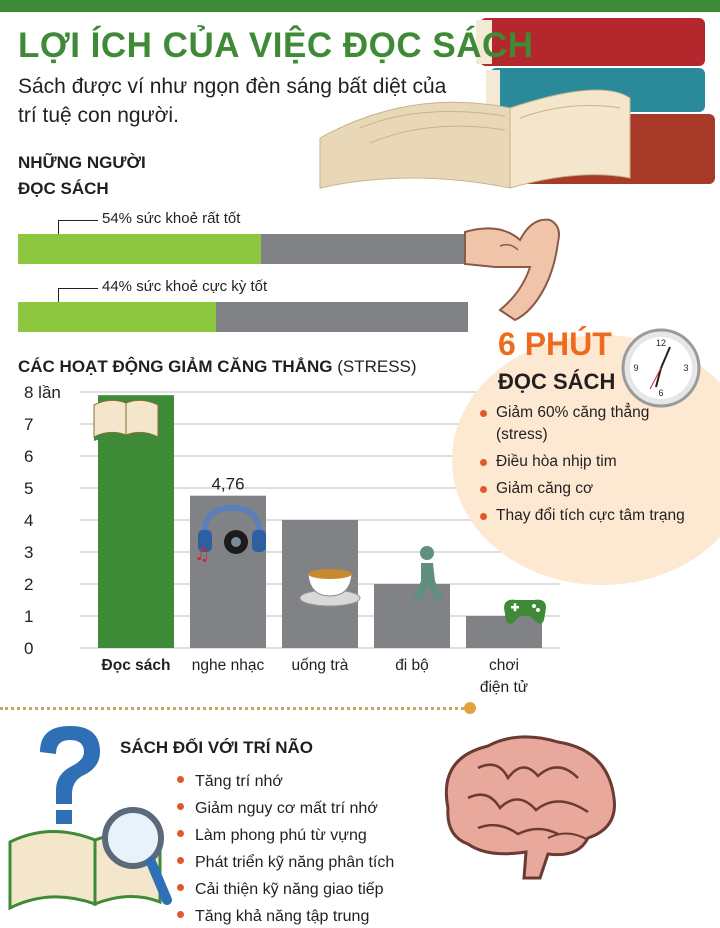  I want to click on brain-heading: SÁCH ĐỐI VỚI TRÍ NÃO, so click(217, 747).